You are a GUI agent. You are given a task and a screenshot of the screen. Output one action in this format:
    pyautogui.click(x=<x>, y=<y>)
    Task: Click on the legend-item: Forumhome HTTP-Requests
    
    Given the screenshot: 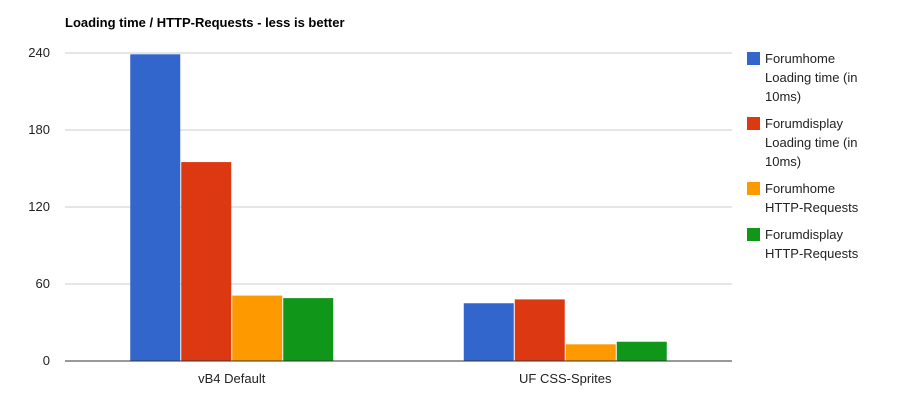 What is the action you would take?
    pyautogui.click(x=803, y=198)
    